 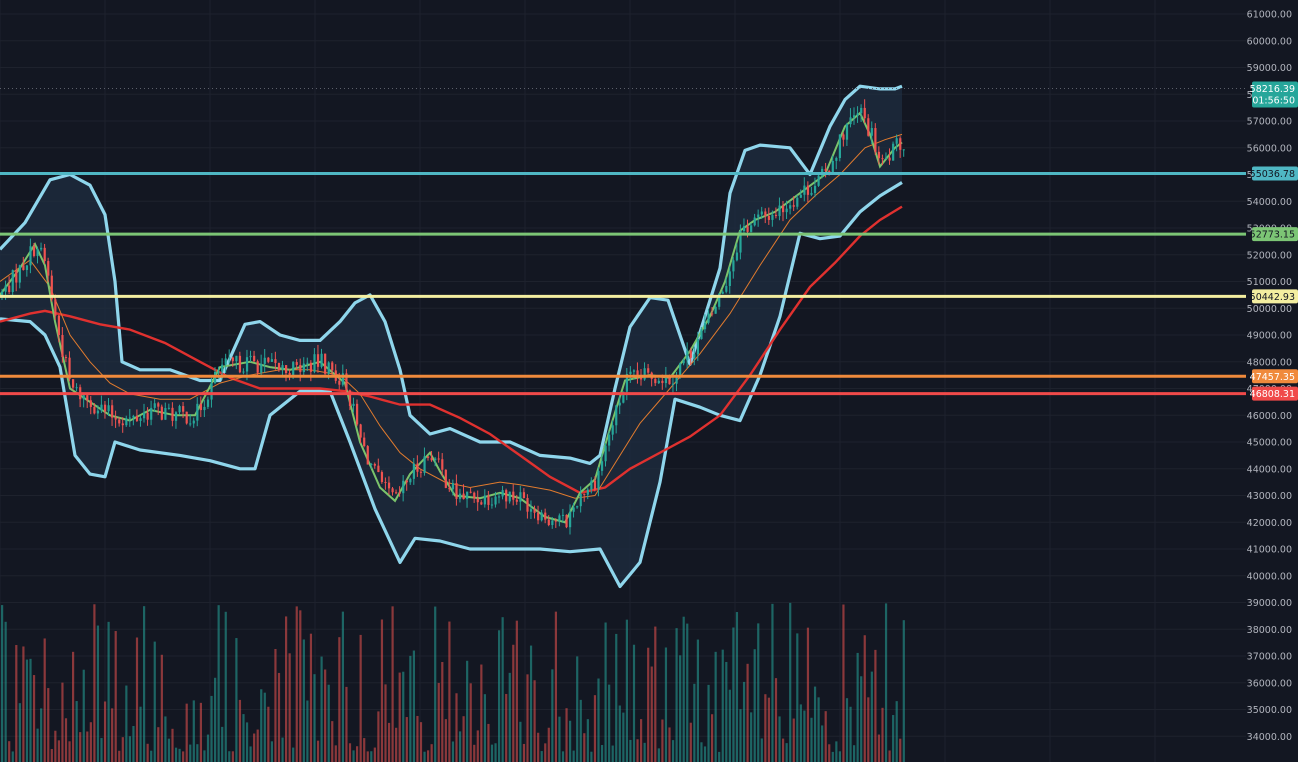 I want to click on y-tick-label: 42000.00, so click(x=1269, y=523).